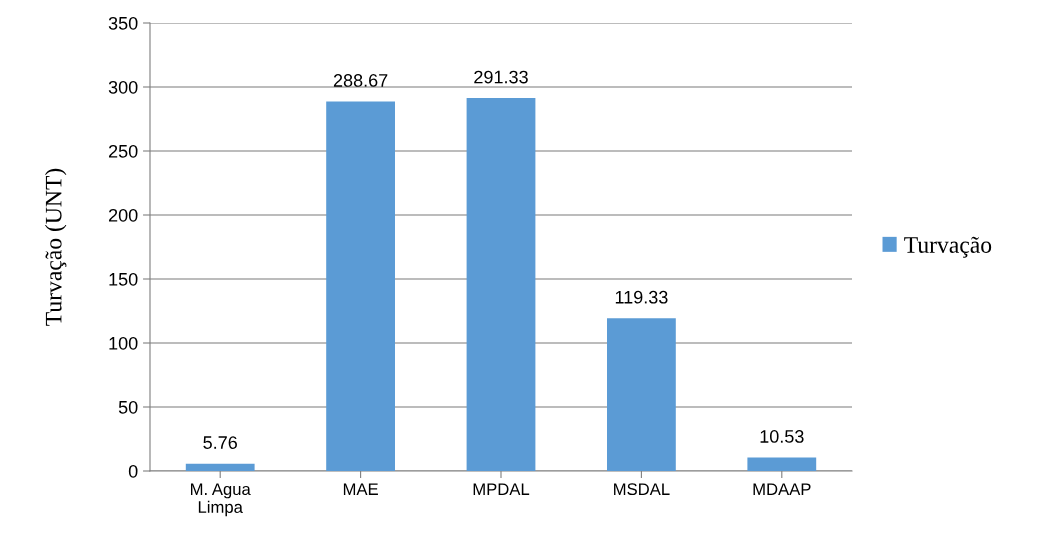  I want to click on y-tick-label: 250, so click(123, 151).